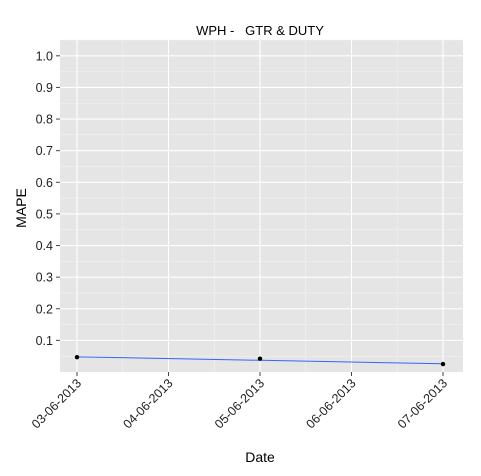  Describe the element at coordinates (44, 183) in the screenshot. I see `y-tick-label: 0.6` at that location.